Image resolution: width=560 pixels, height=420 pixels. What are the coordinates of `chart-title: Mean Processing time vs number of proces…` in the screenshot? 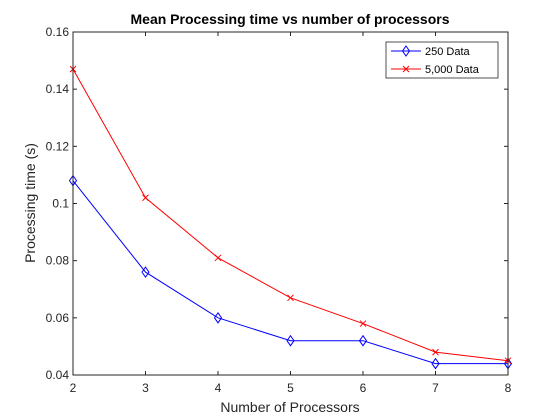 It's located at (290, 19).